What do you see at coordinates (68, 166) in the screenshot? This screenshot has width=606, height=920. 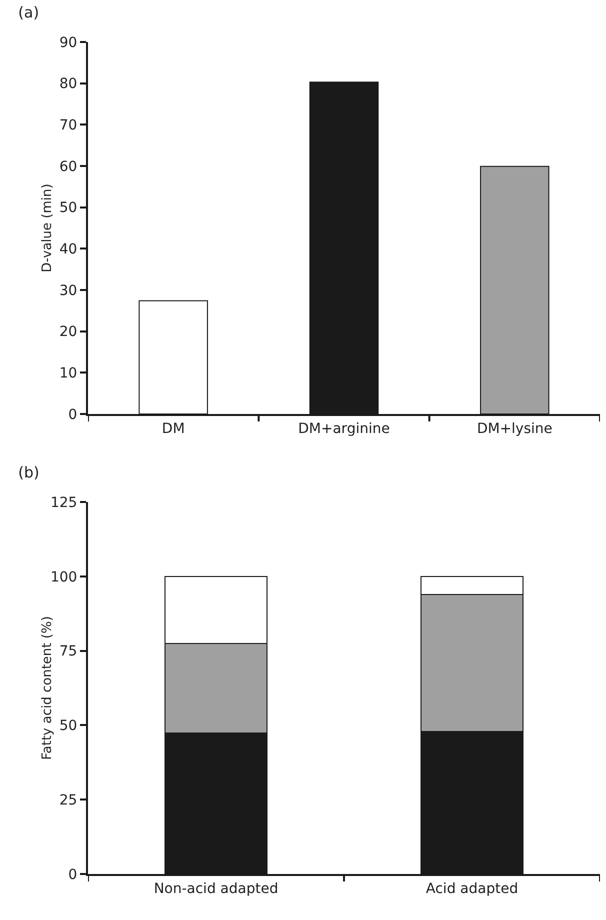 I see `y-tick-label: 60` at bounding box center [68, 166].